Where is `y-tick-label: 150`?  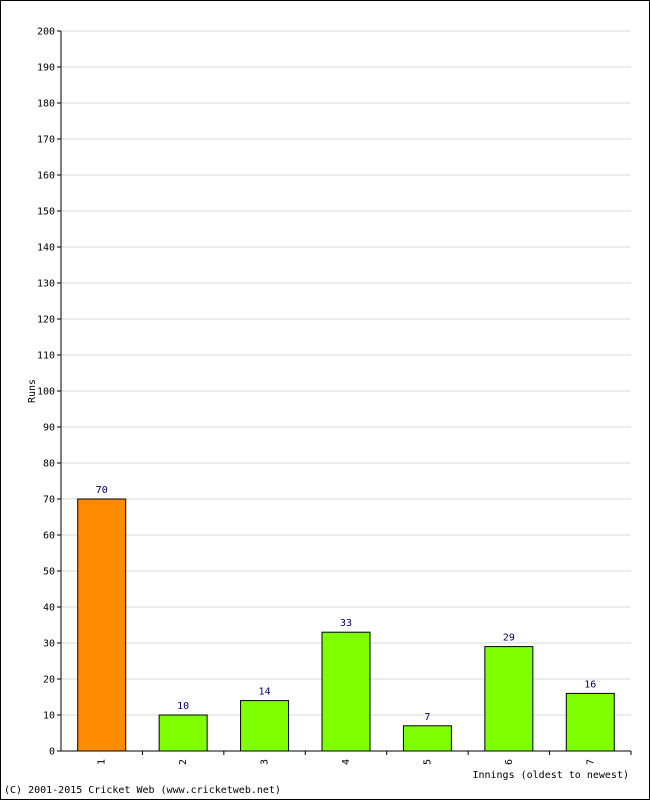 y-tick-label: 150 is located at coordinates (46, 212).